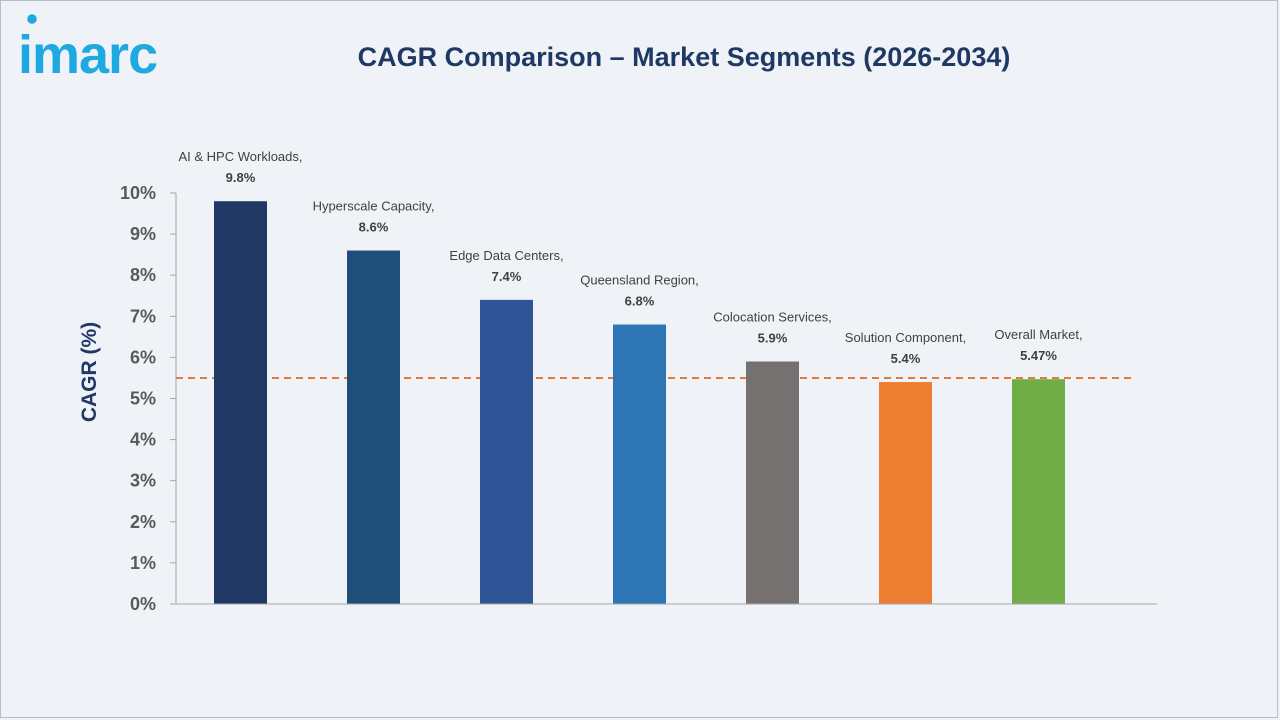 Image resolution: width=1280 pixels, height=720 pixels. What do you see at coordinates (773, 338) in the screenshot?
I see `bar-value-label: 5.9%` at bounding box center [773, 338].